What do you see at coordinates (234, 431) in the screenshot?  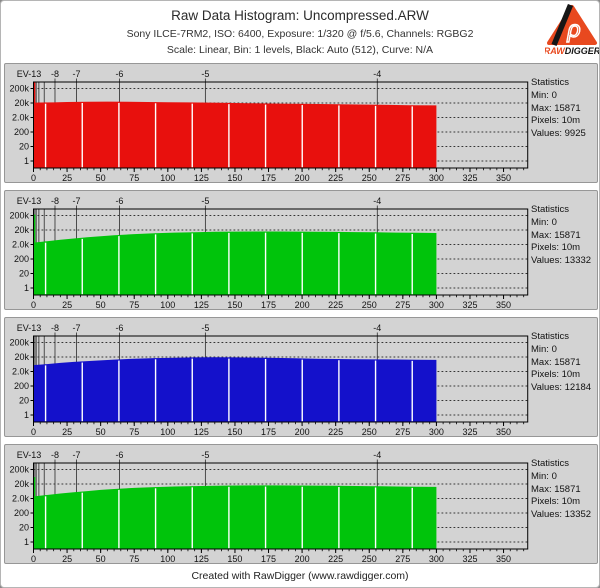 I see `svg-text: 150` at bounding box center [234, 431].